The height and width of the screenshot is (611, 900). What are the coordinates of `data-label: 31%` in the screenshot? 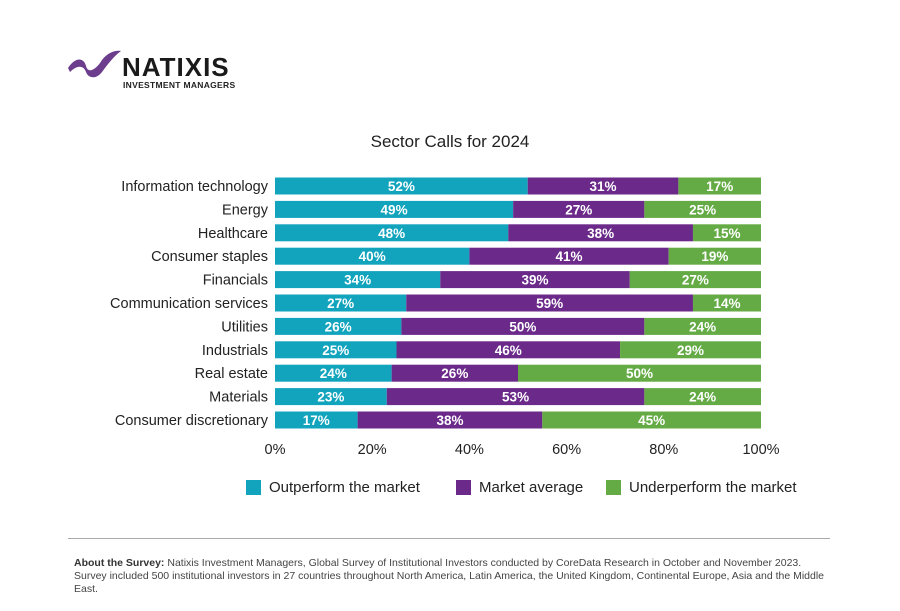 It's located at (603, 186).